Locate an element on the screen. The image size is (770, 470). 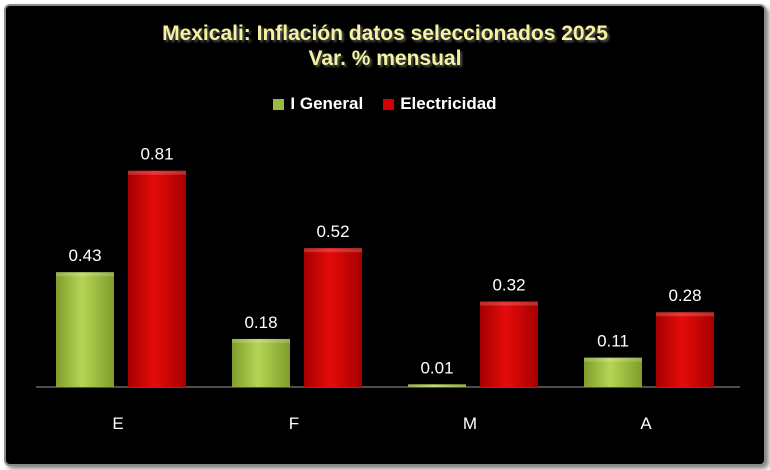
bar-highlight-general-e is located at coordinates (85, 274).